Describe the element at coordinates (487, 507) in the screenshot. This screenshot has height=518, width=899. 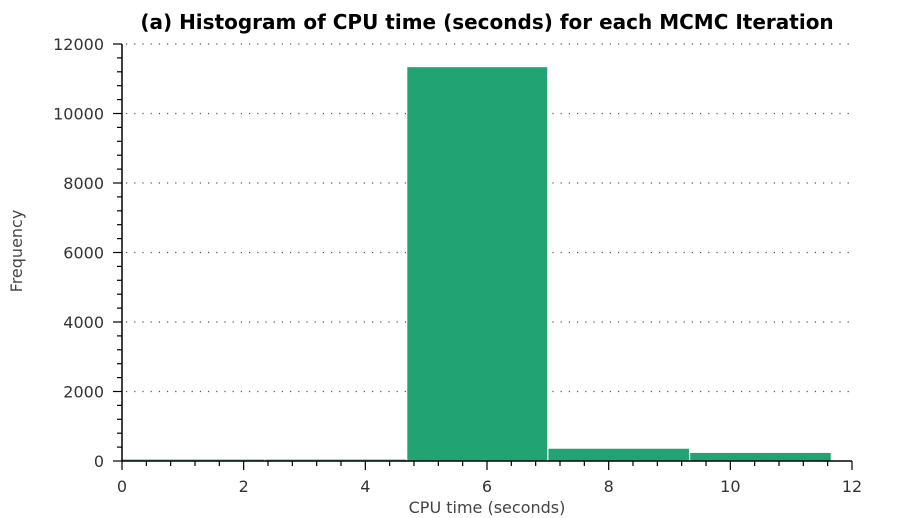
I see `x-axis-label: CPU time (seconds)` at that location.